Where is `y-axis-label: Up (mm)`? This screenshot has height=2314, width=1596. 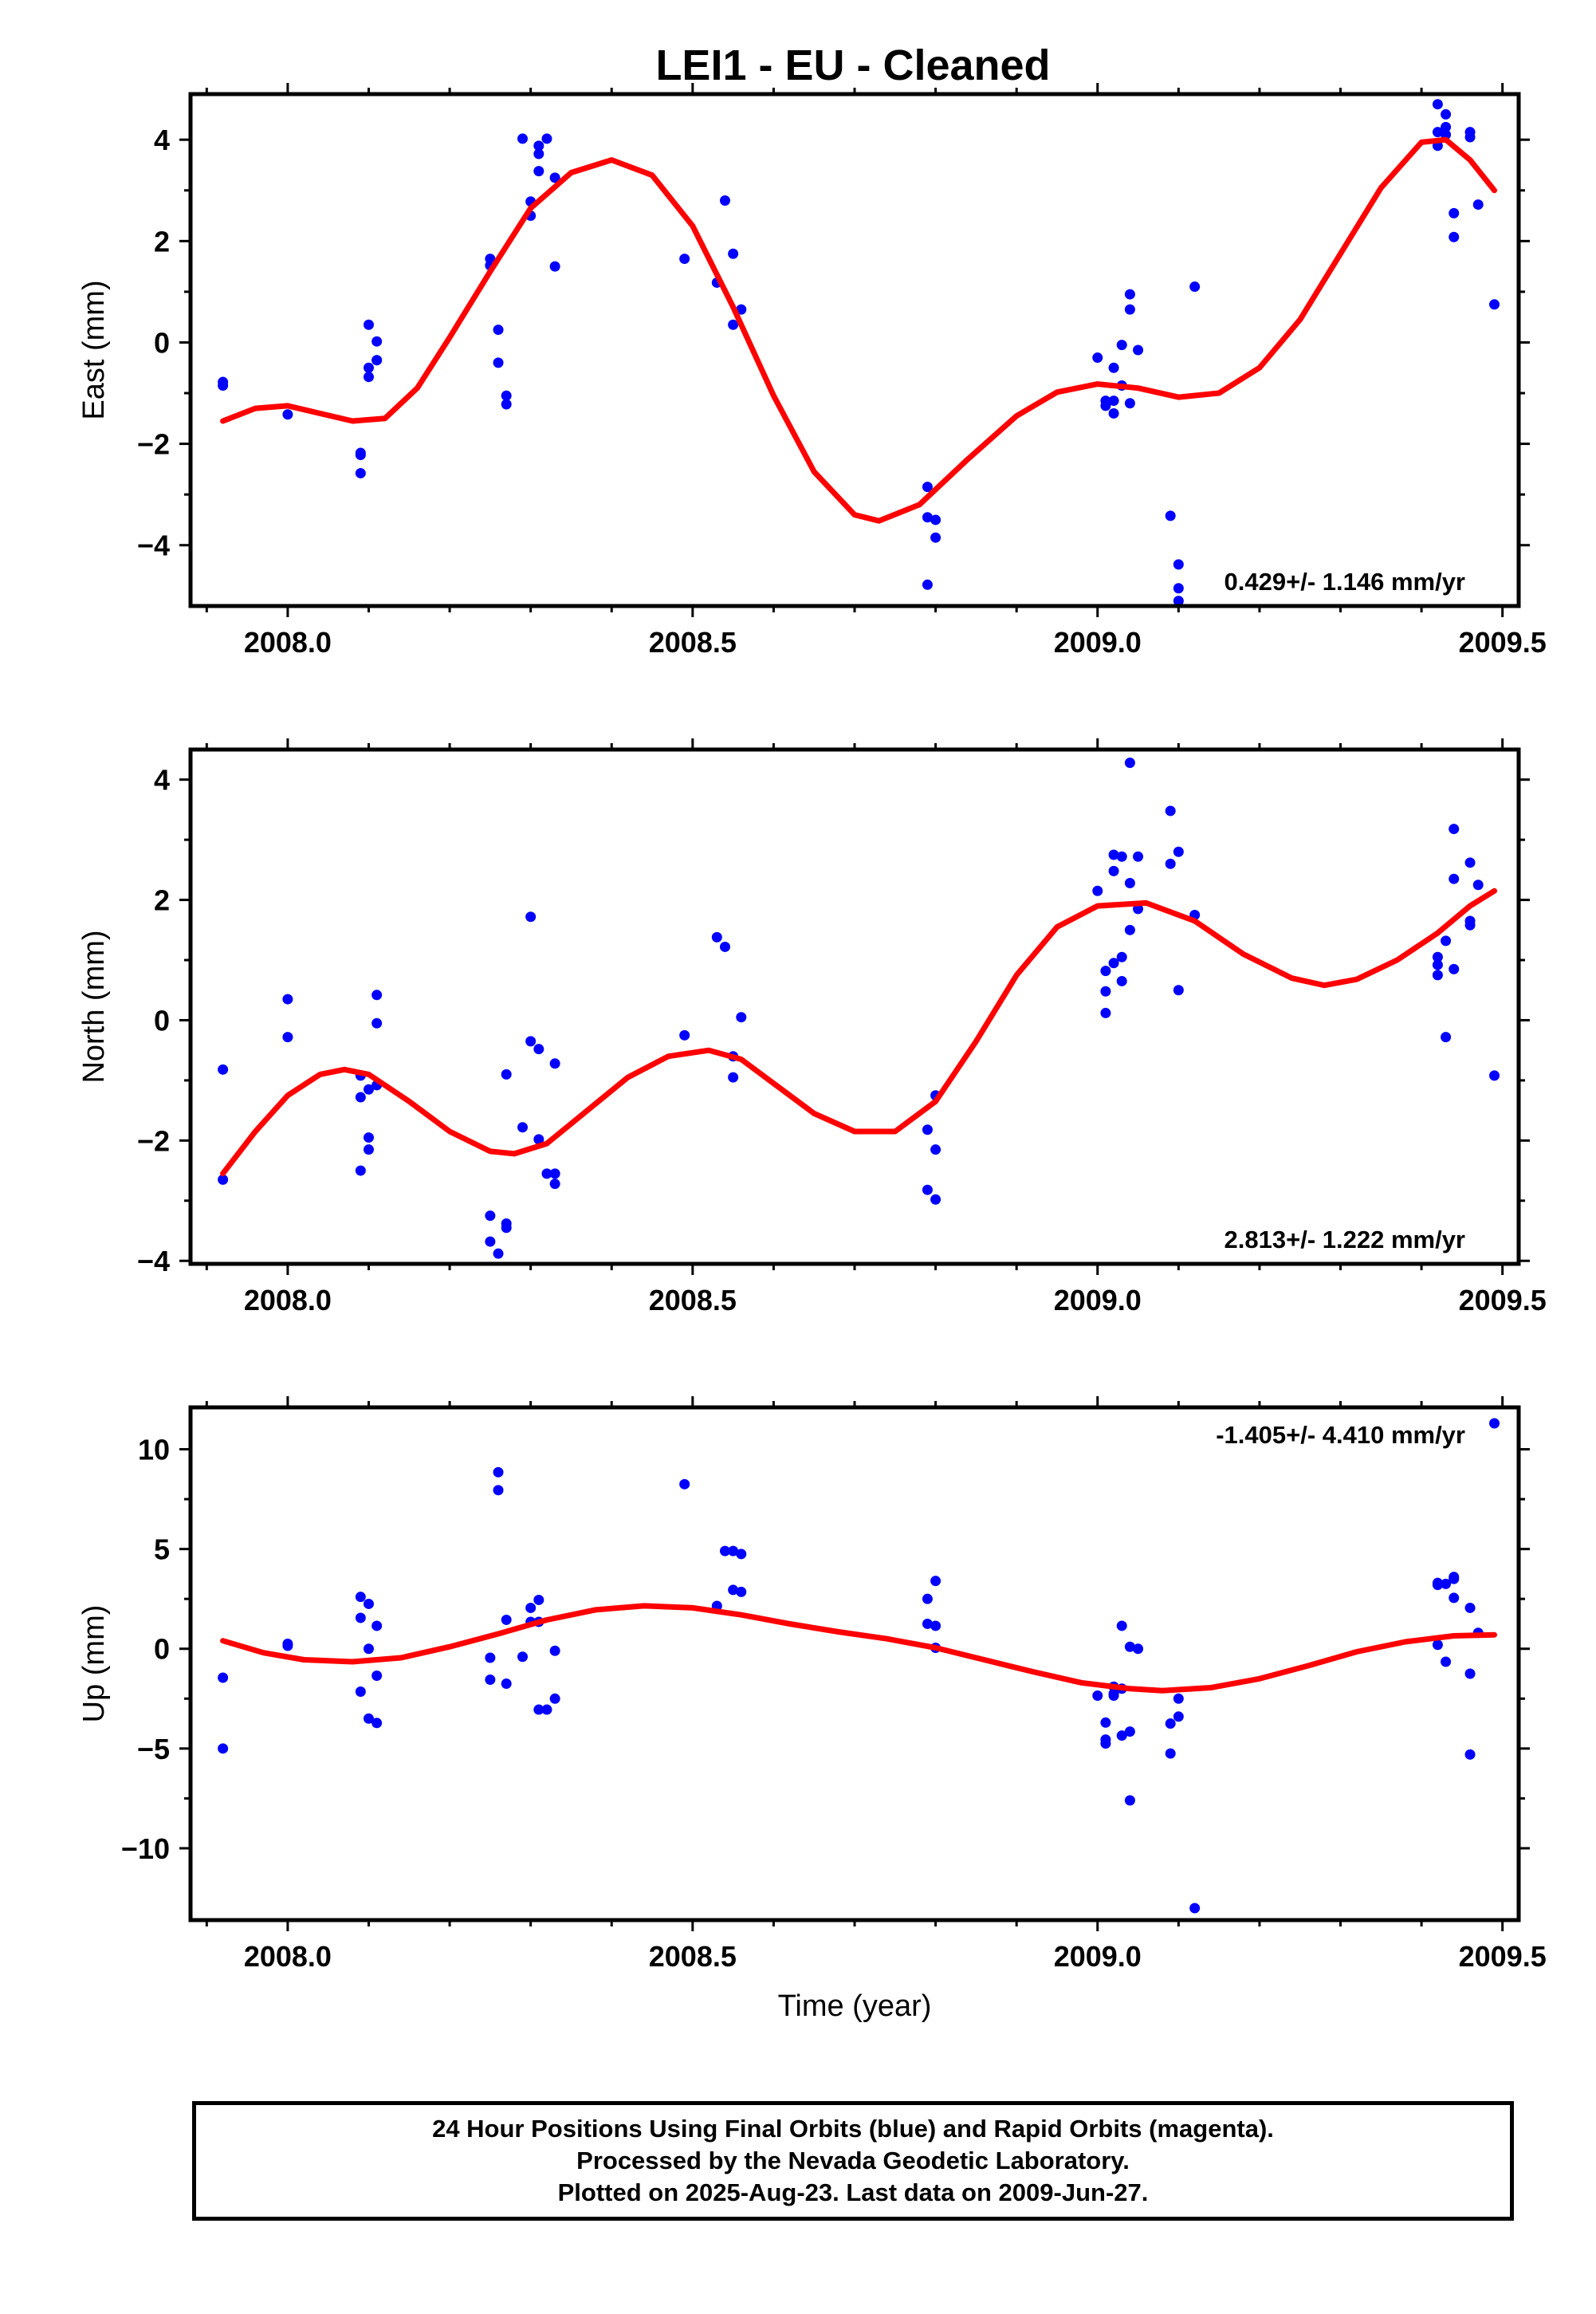
y-axis-label: Up (mm) is located at coordinates (94, 1664).